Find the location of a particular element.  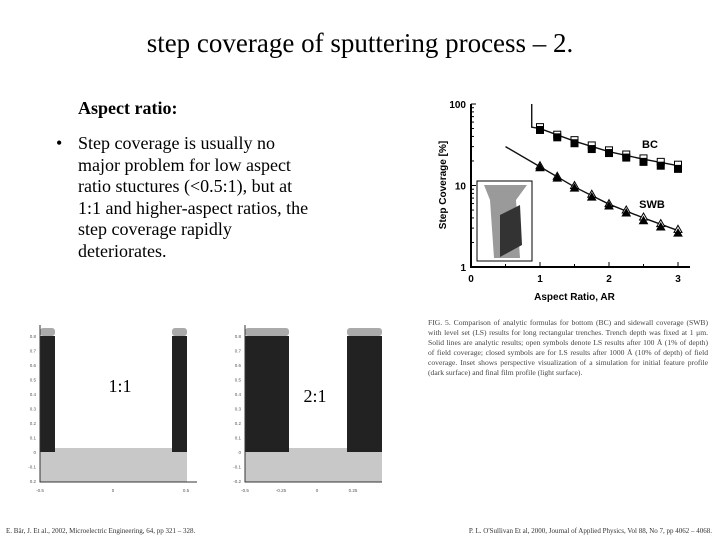

y-tick-label: 1 is located at coordinates (463, 268).